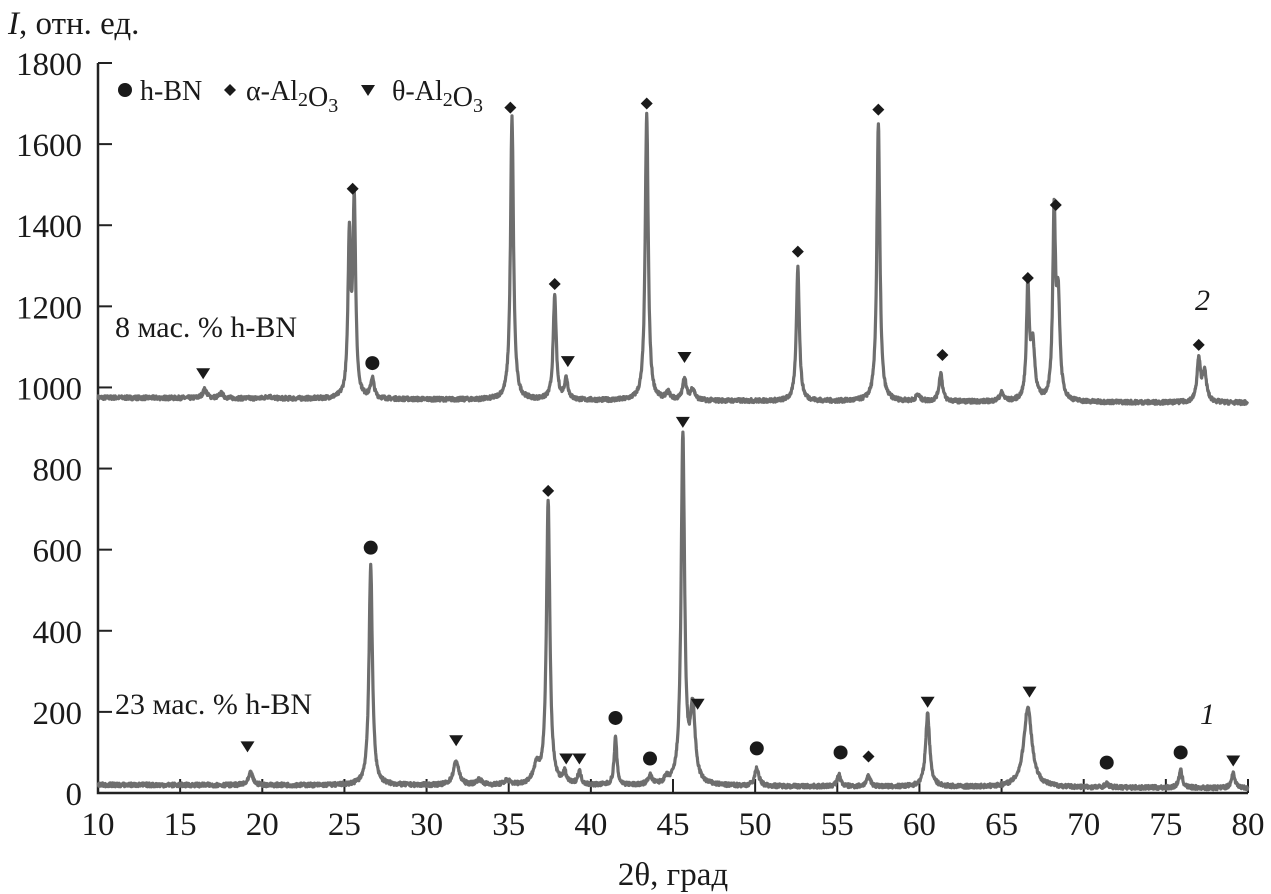  I want to click on x-tick-label: 30, so click(426, 825).